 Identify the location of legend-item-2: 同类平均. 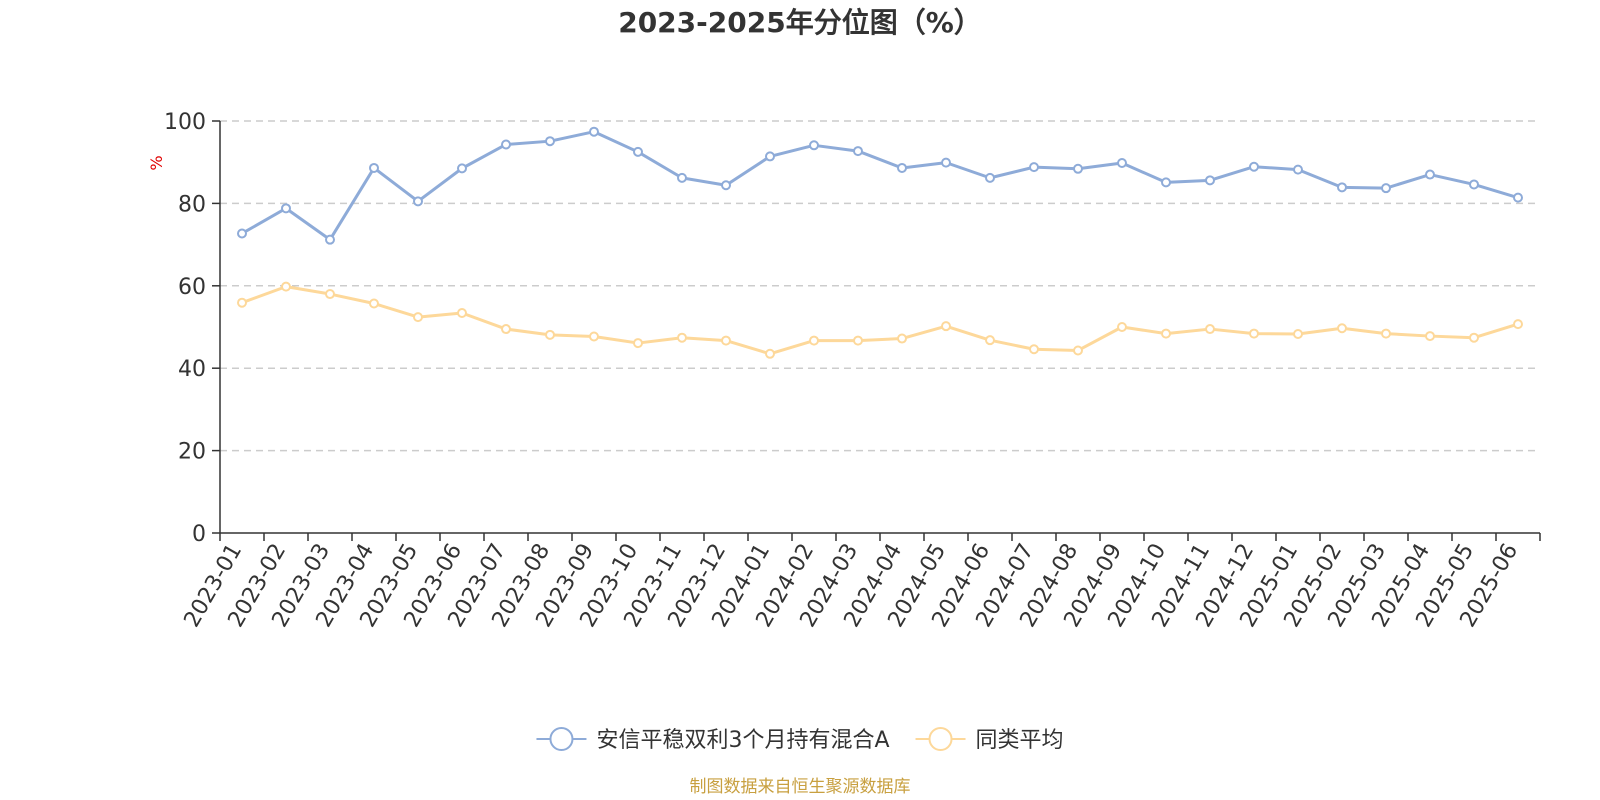
(989, 740).